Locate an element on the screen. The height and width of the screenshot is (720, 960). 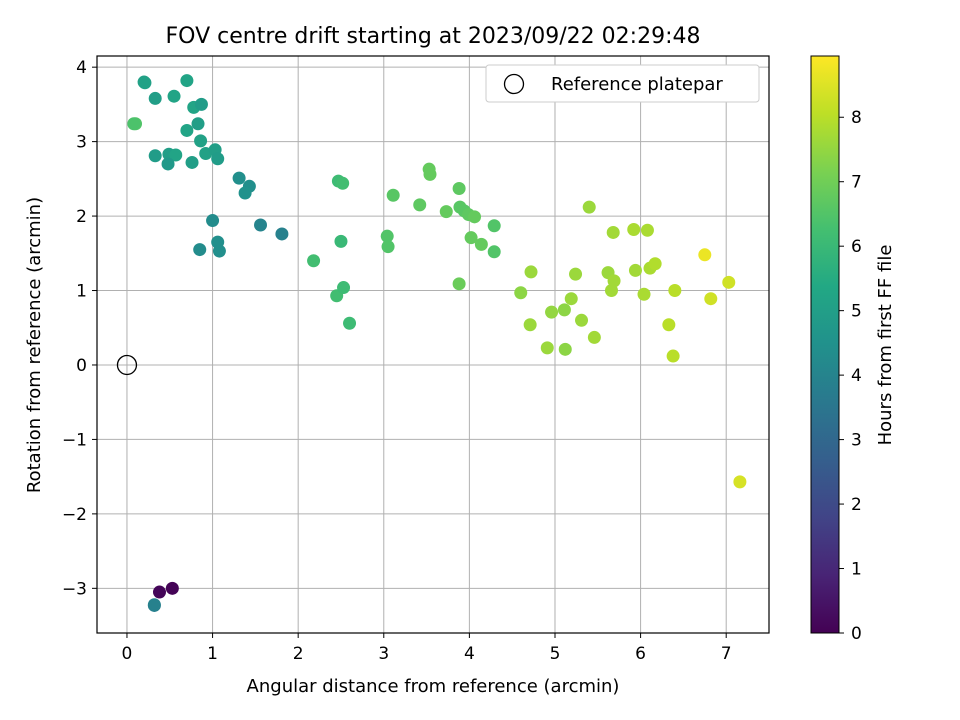
y-tick-label: −3 is located at coordinates (74, 589).